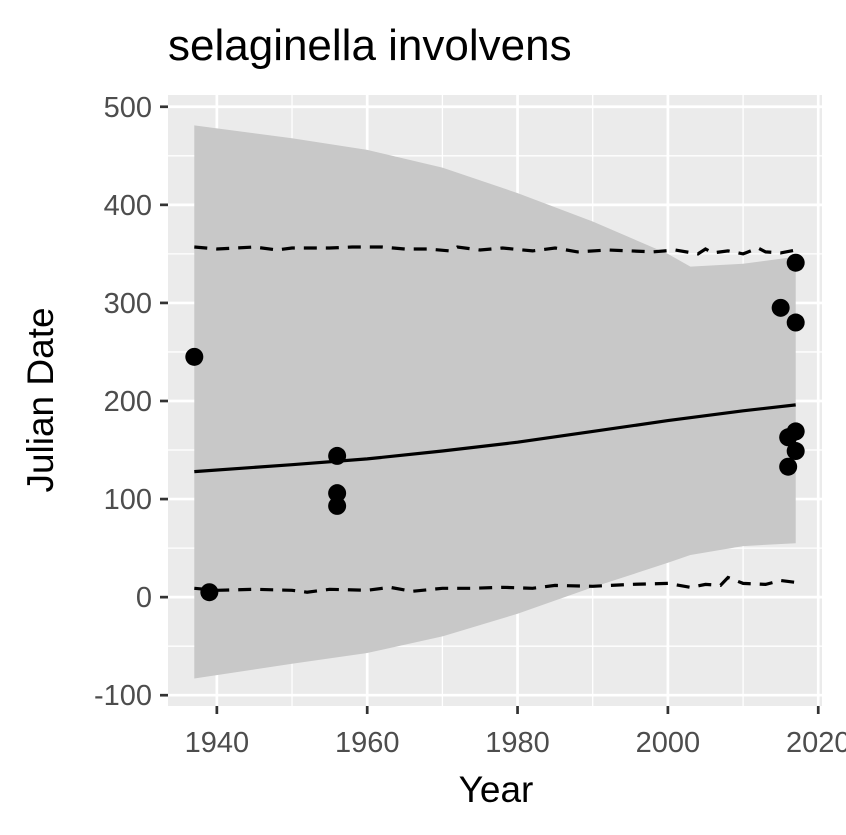 This screenshot has height=835, width=846. What do you see at coordinates (668, 743) in the screenshot?
I see `x-tick-label: 2000` at bounding box center [668, 743].